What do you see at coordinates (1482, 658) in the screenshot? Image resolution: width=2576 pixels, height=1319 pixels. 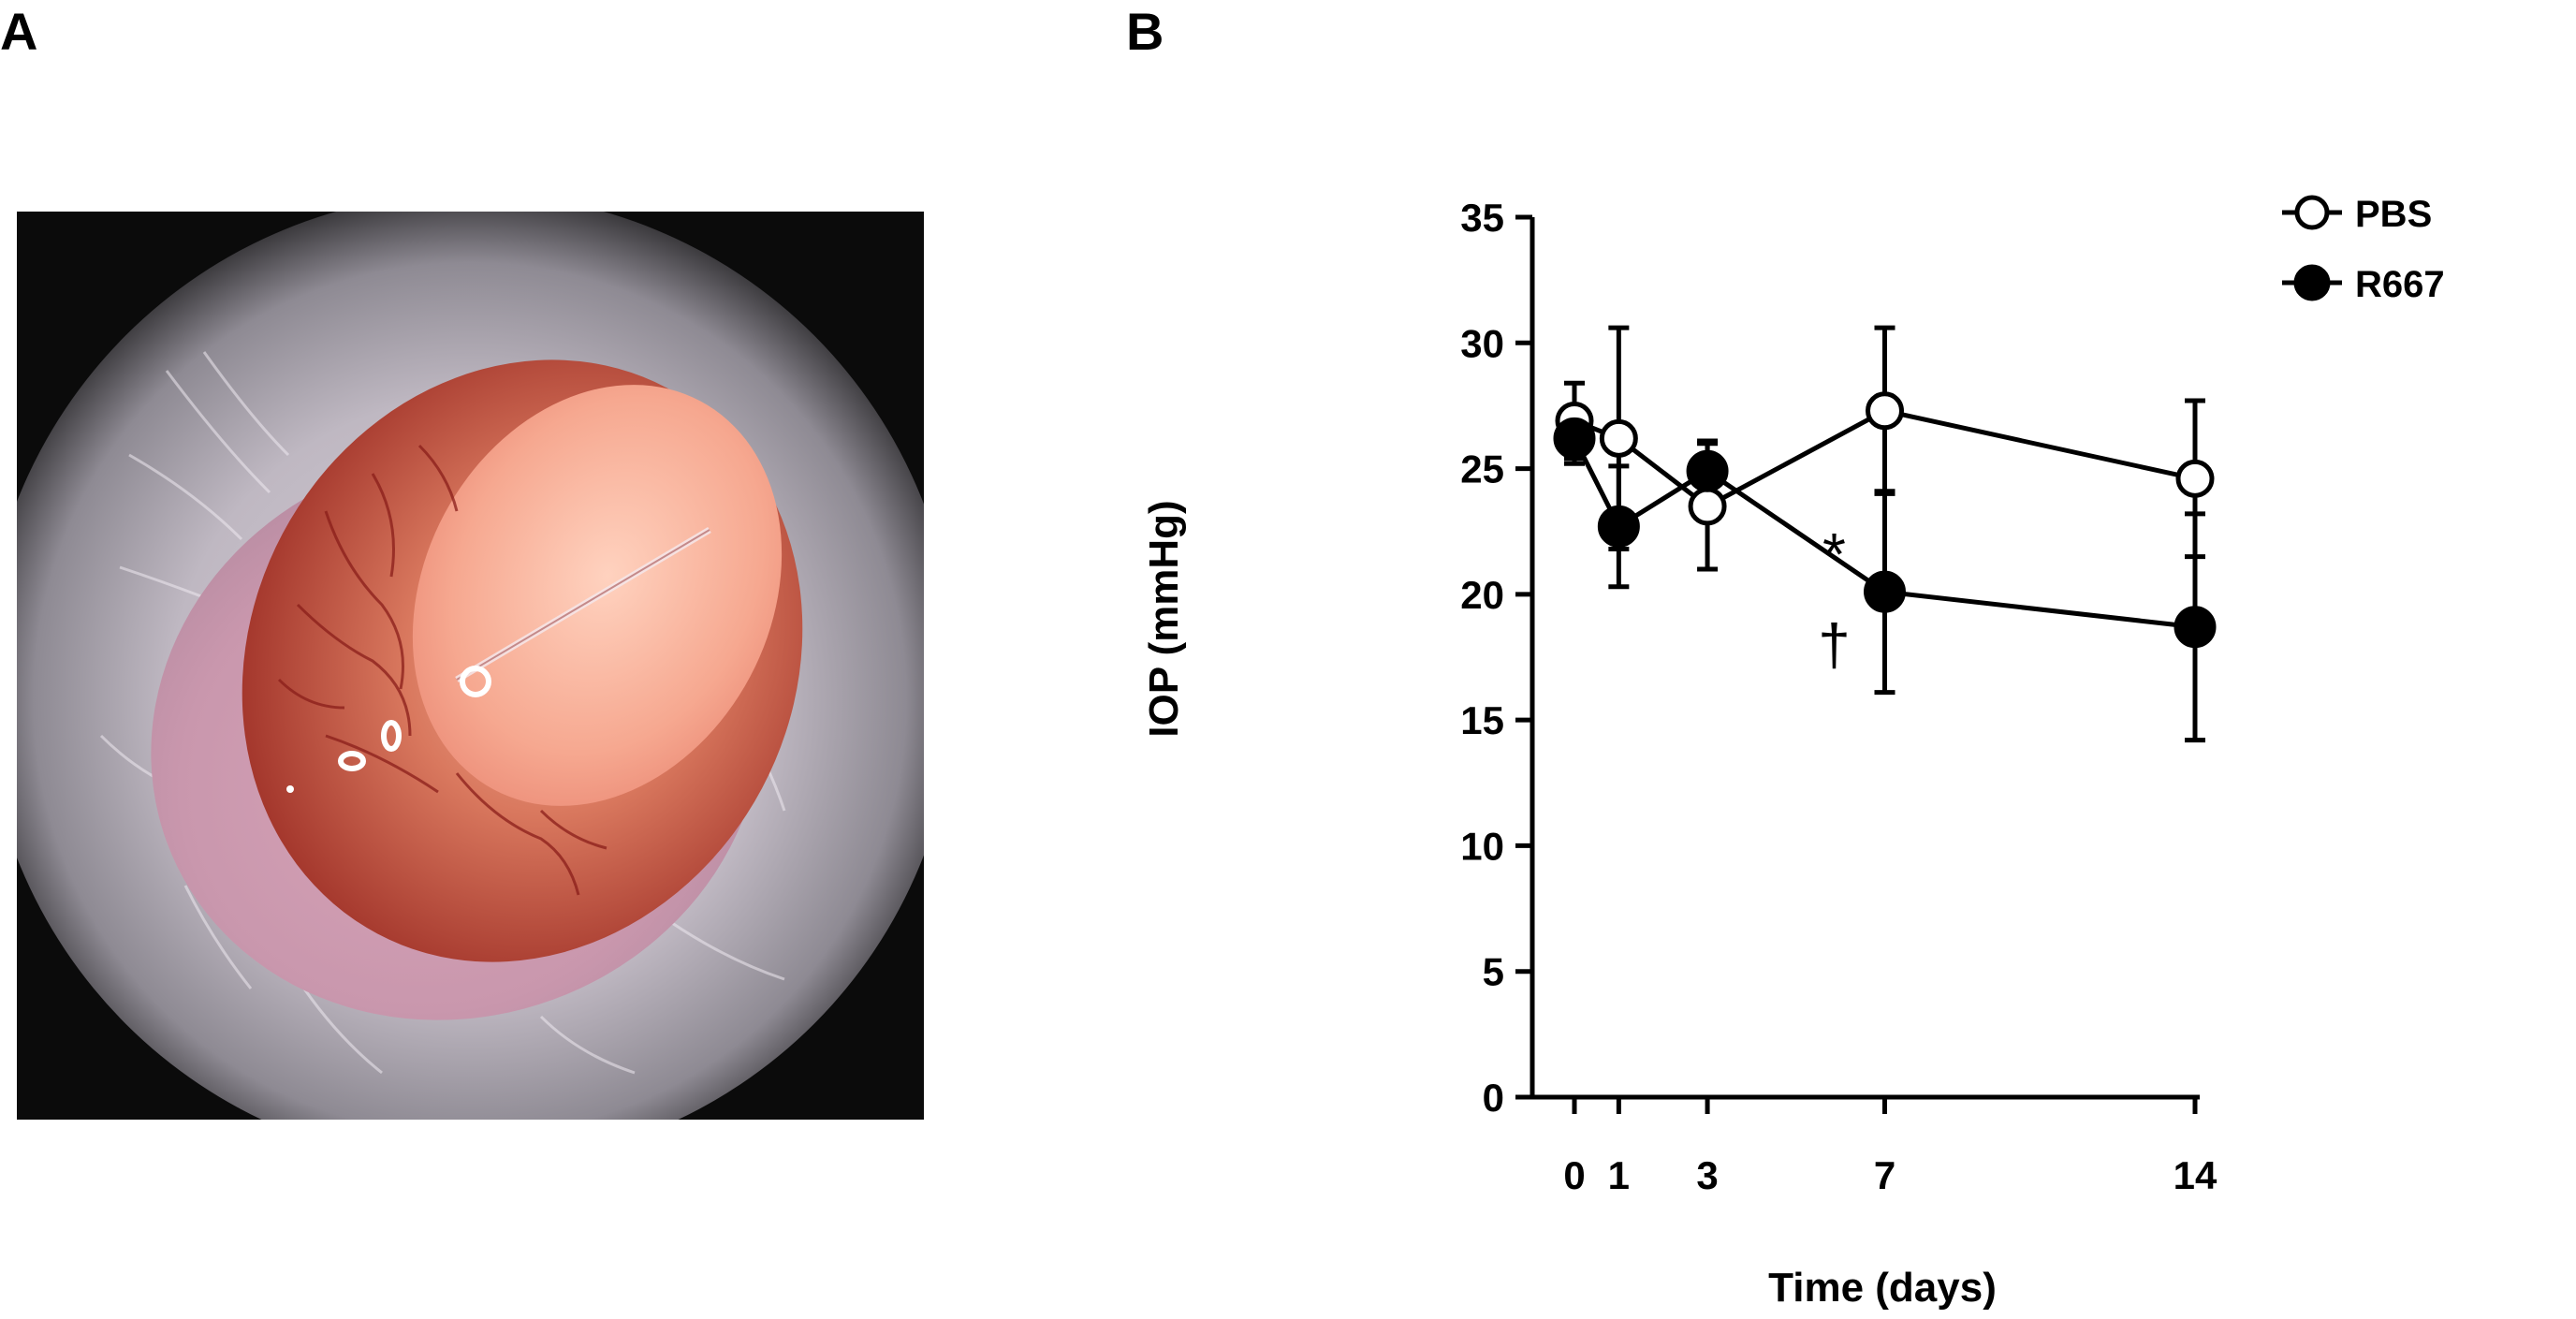 I see `y-tick-labels: 0 5 10 15 20 25 30 35` at bounding box center [1482, 658].